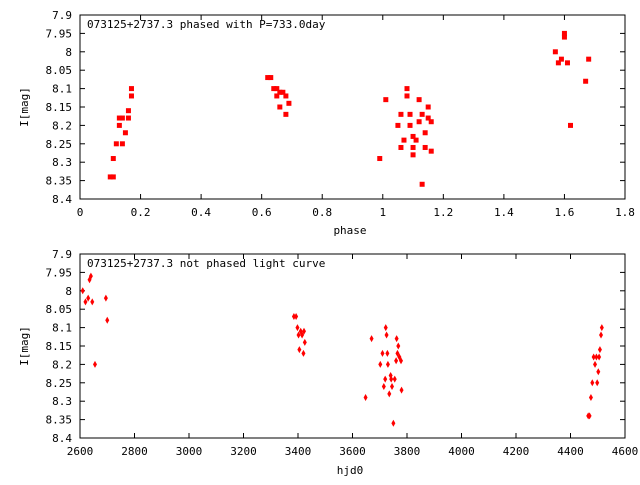  I want to click on phased-y-tick-label: 8.2, so click(62, 125).